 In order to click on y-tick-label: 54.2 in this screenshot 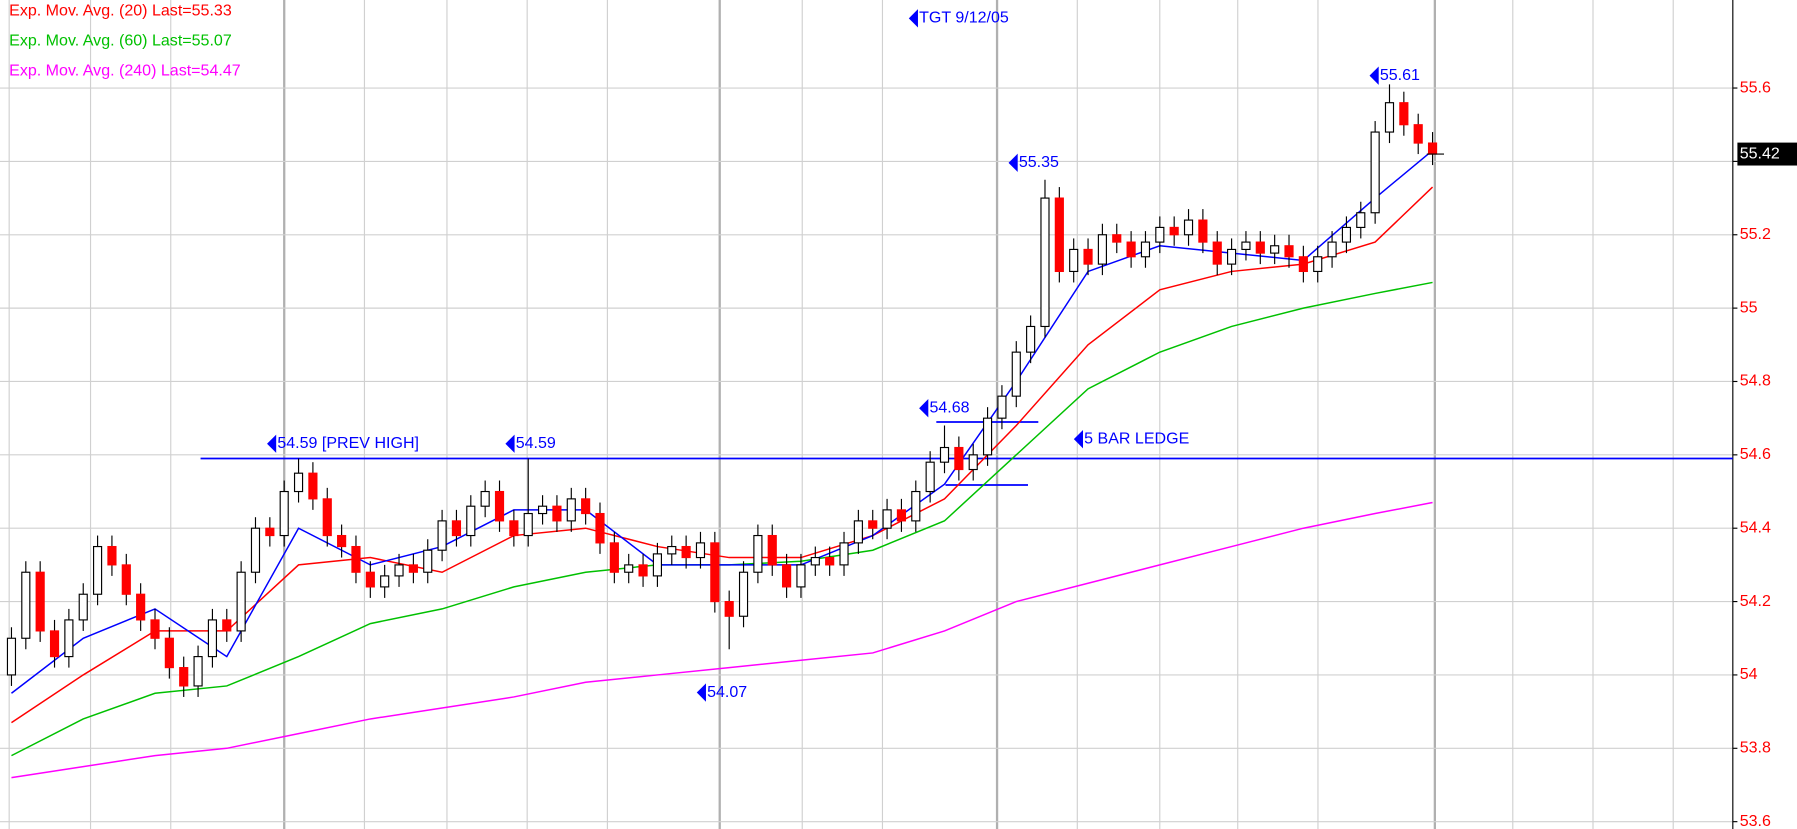, I will do `click(1755, 601)`.